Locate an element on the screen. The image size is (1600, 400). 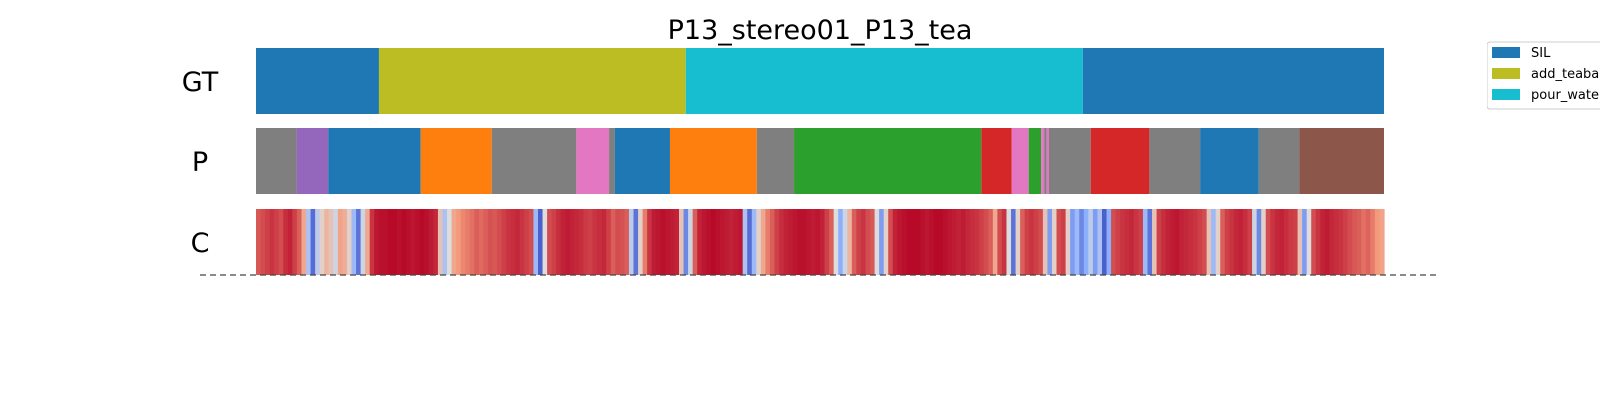
legend: SIL add_teabag pour_water is located at coordinates (1543, 75).